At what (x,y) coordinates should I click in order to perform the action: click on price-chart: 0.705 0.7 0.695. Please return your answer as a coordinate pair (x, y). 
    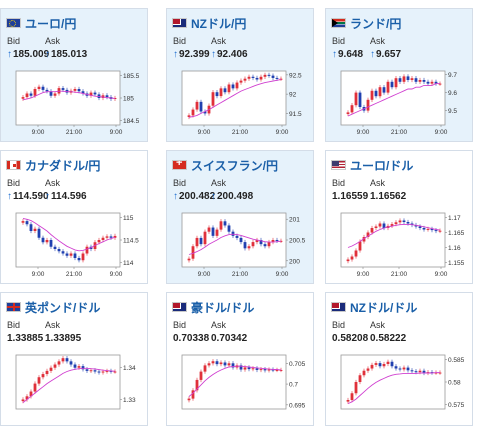
    Looking at the image, I should click on (243, 388).